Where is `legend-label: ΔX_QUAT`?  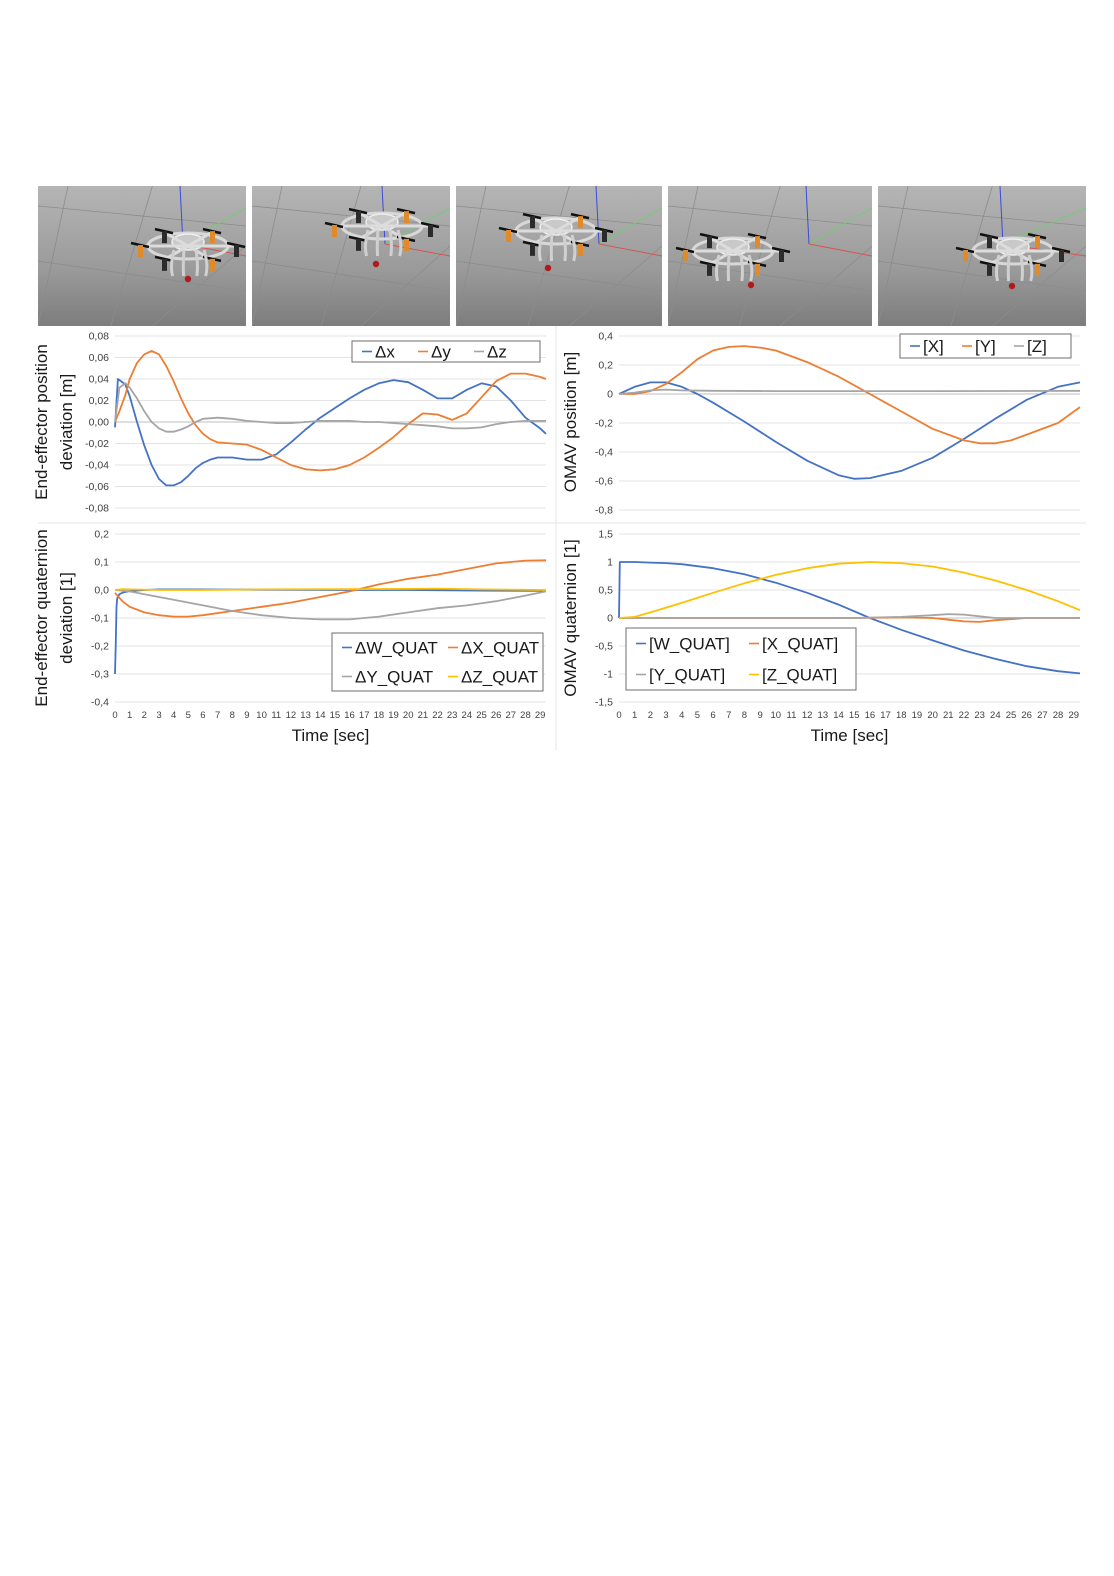
legend-label: ΔX_QUAT is located at coordinates (500, 648).